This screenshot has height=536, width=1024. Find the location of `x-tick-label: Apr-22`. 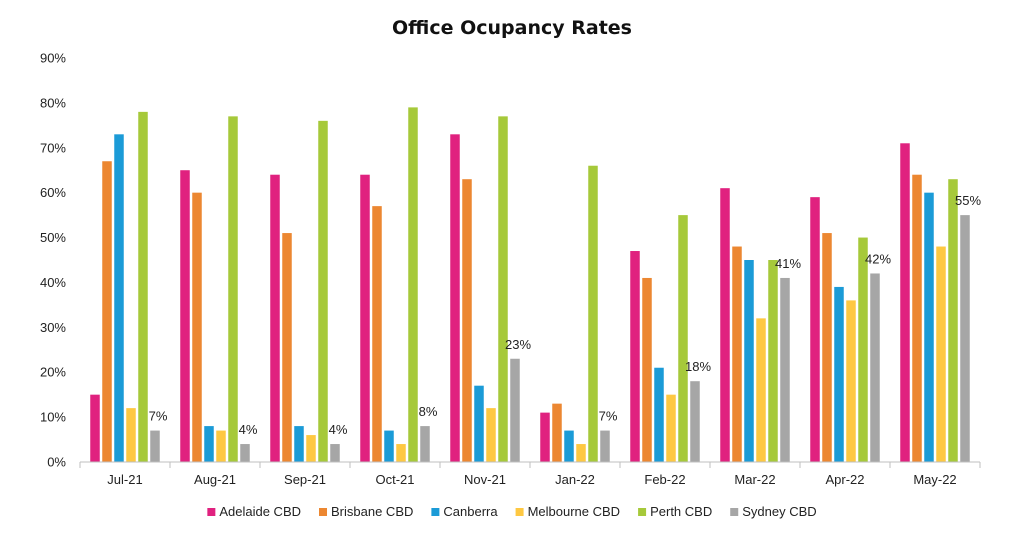

x-tick-label: Apr-22 is located at coordinates (844, 479).